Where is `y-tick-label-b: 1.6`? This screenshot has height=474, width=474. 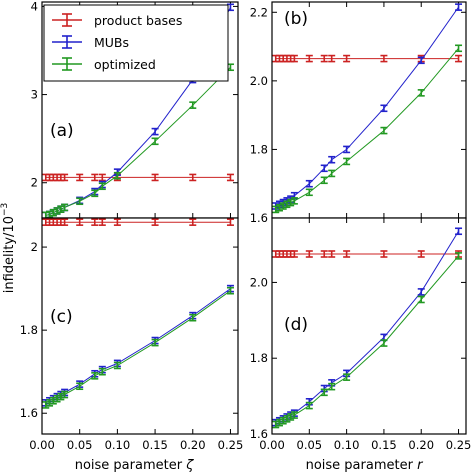
y-tick-label-b: 1.6 is located at coordinates (259, 218).